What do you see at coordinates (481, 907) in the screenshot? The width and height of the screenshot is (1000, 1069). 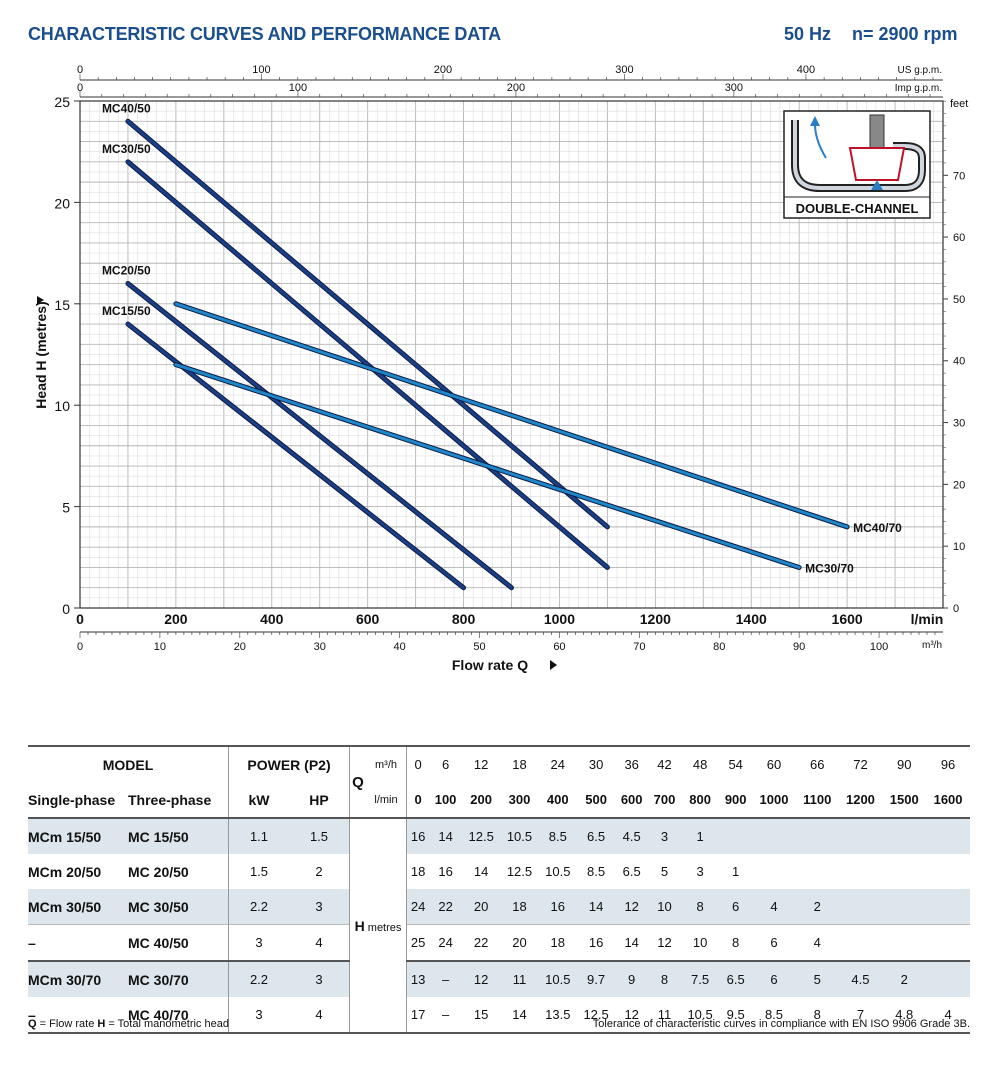 I see `head-value: 20` at bounding box center [481, 907].